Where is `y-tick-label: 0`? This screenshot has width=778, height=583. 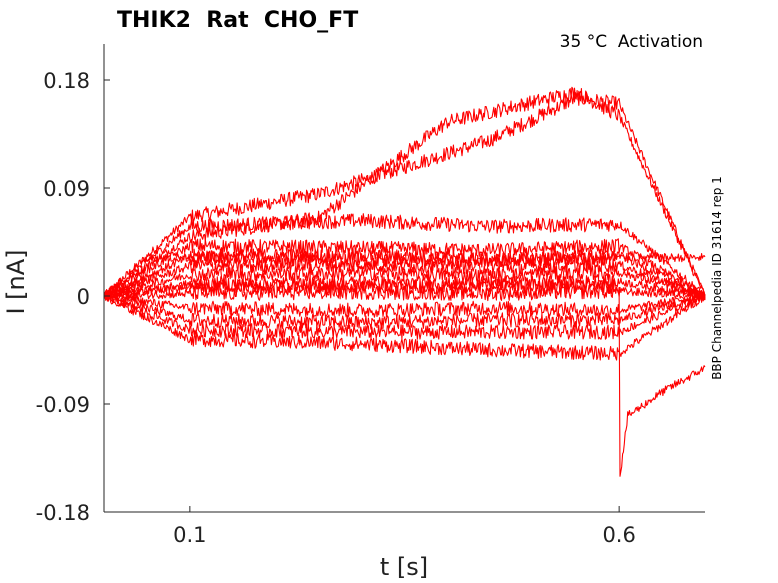 y-tick-label: 0 is located at coordinates (83, 297).